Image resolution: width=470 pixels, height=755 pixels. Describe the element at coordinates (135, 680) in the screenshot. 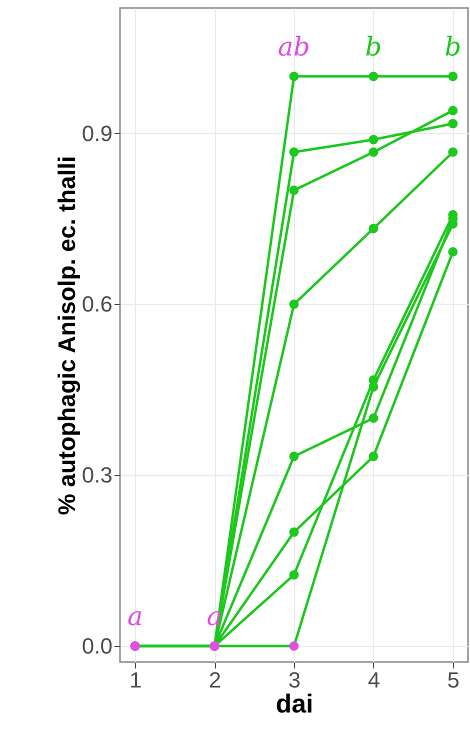

I see `x-tick-label: 1` at that location.